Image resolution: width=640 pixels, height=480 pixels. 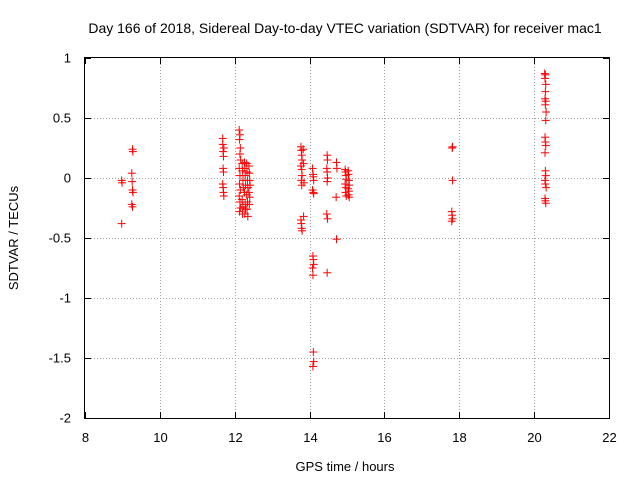 I want to click on x-tick-label: 22, so click(x=609, y=437).